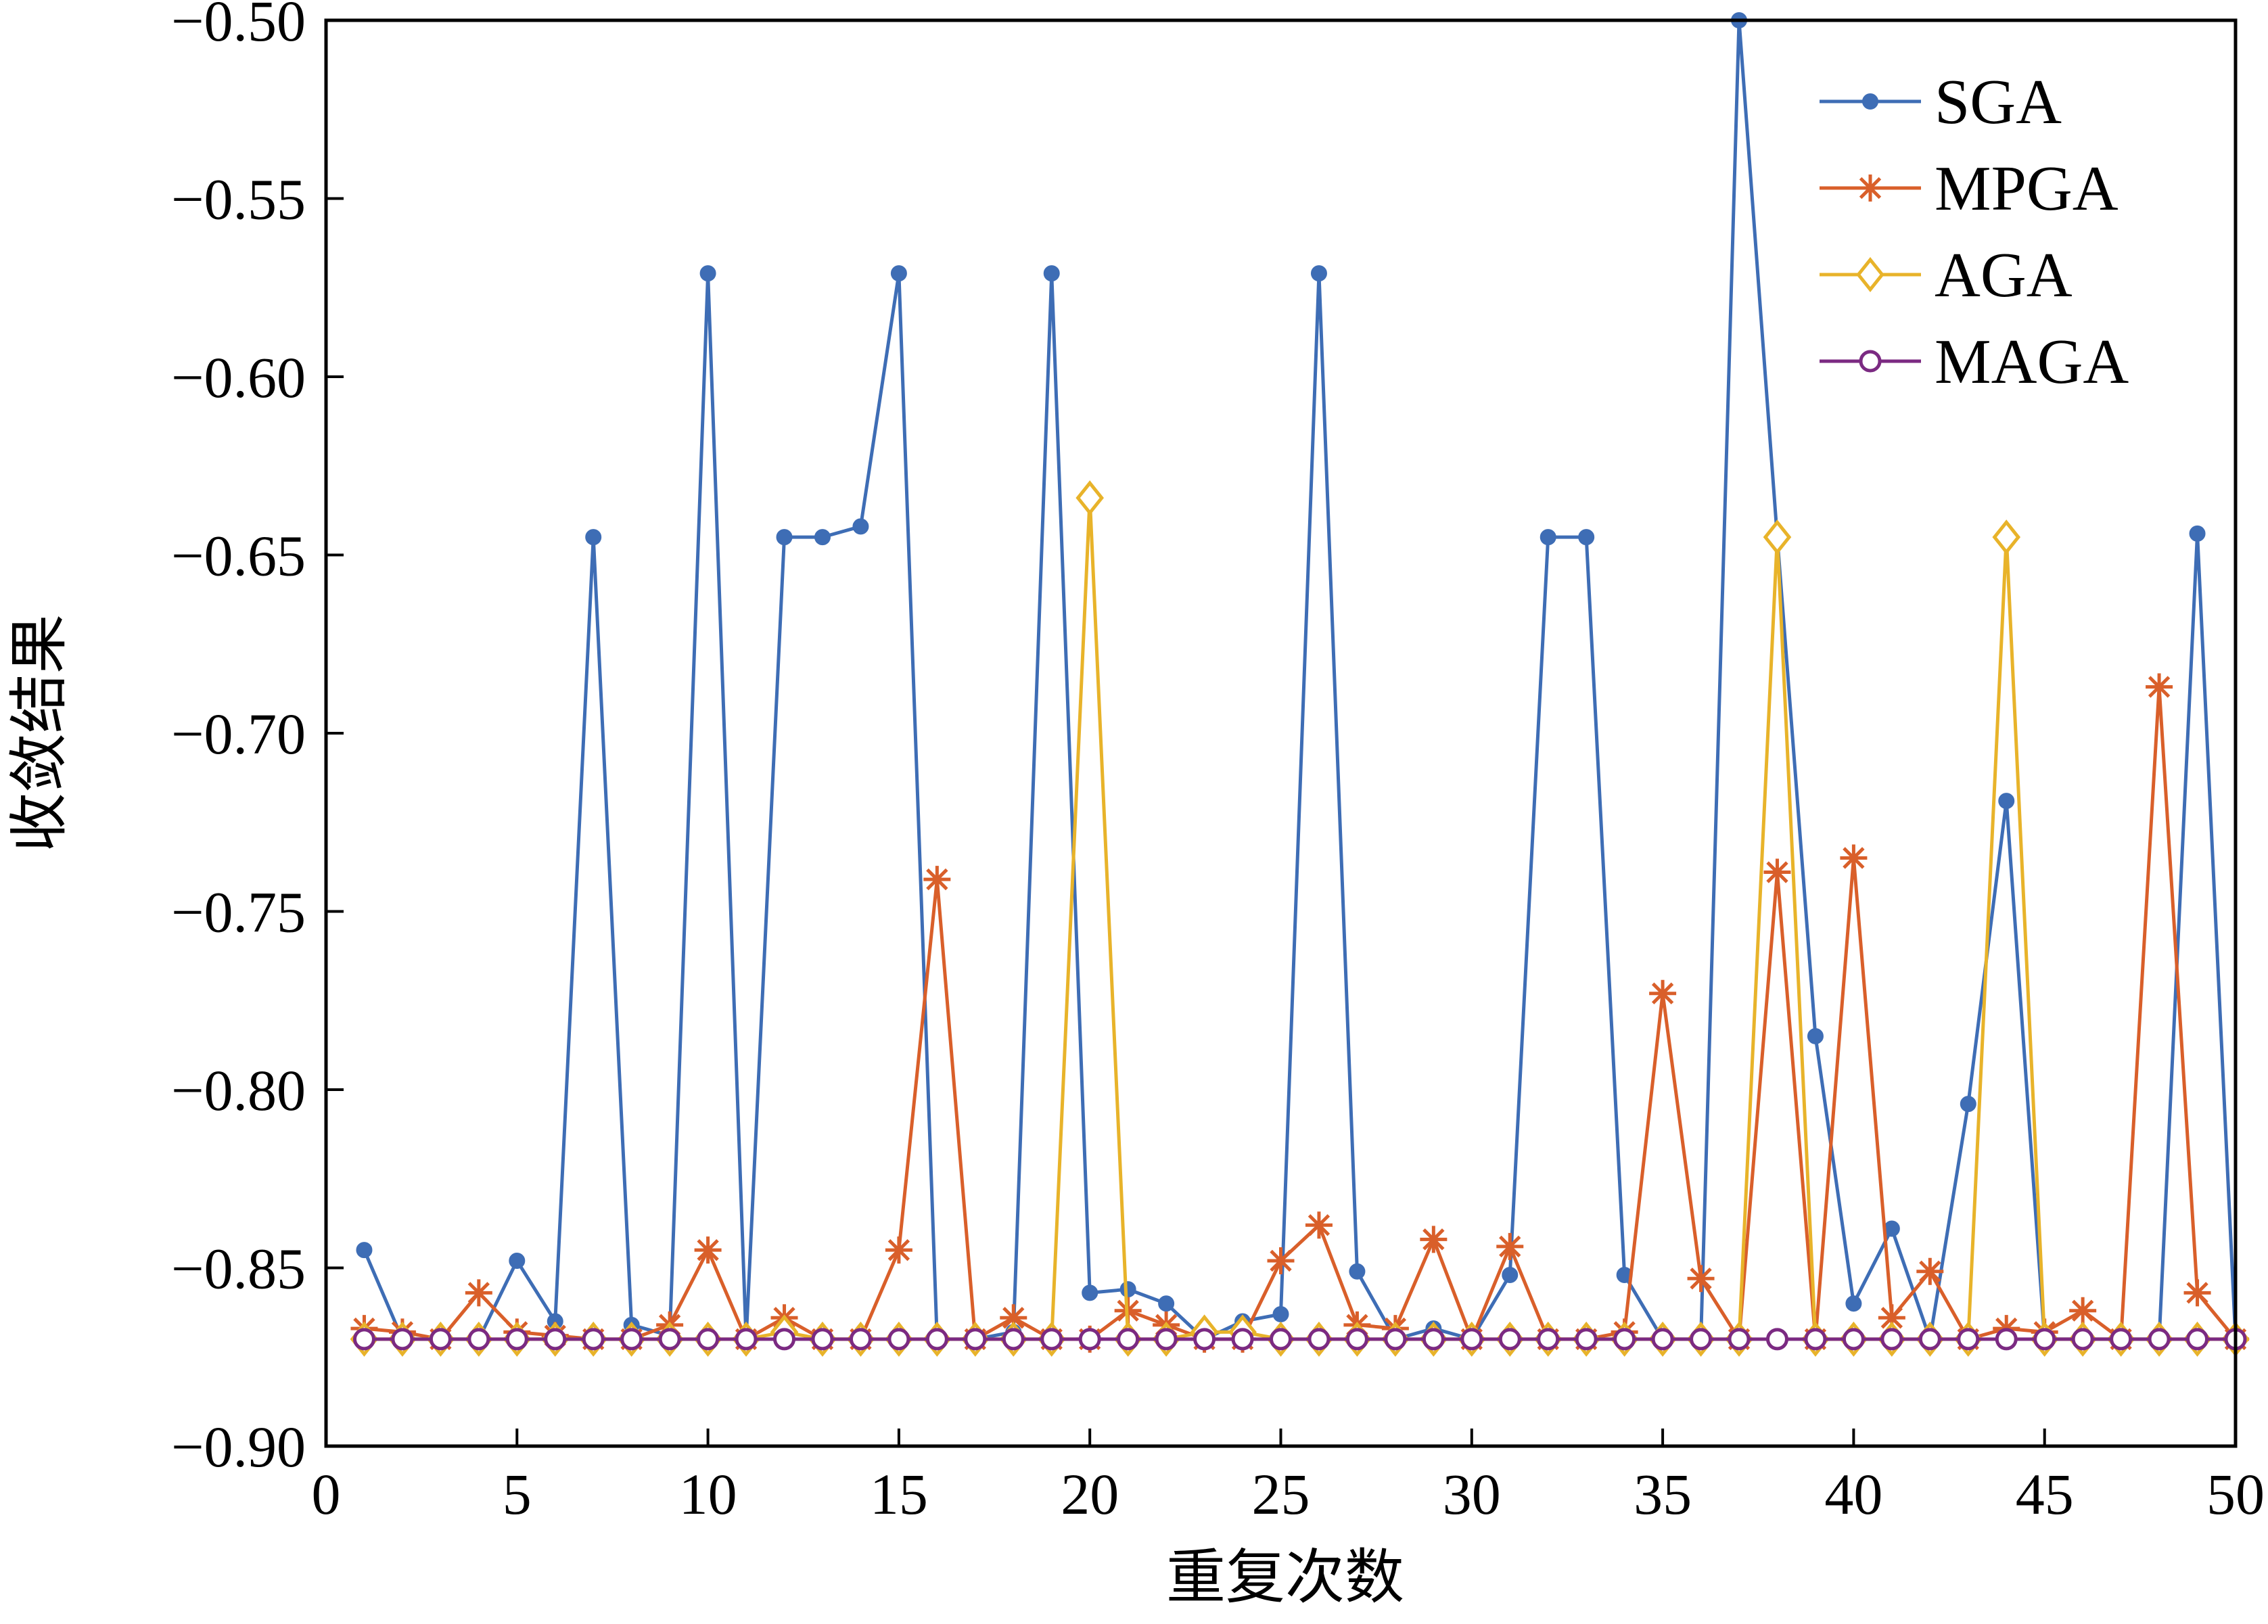 The height and width of the screenshot is (1624, 2268). I want to click on x-tick-label: 35, so click(1663, 1494).